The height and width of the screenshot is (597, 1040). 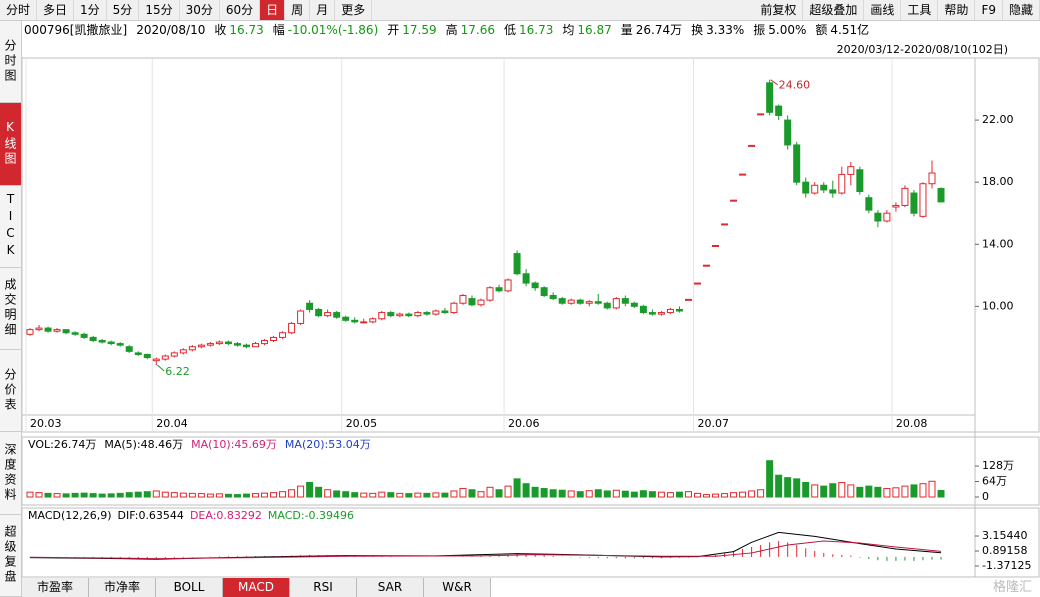 What do you see at coordinates (10, 144) in the screenshot?
I see `sidebar-tab: K线图` at bounding box center [10, 144].